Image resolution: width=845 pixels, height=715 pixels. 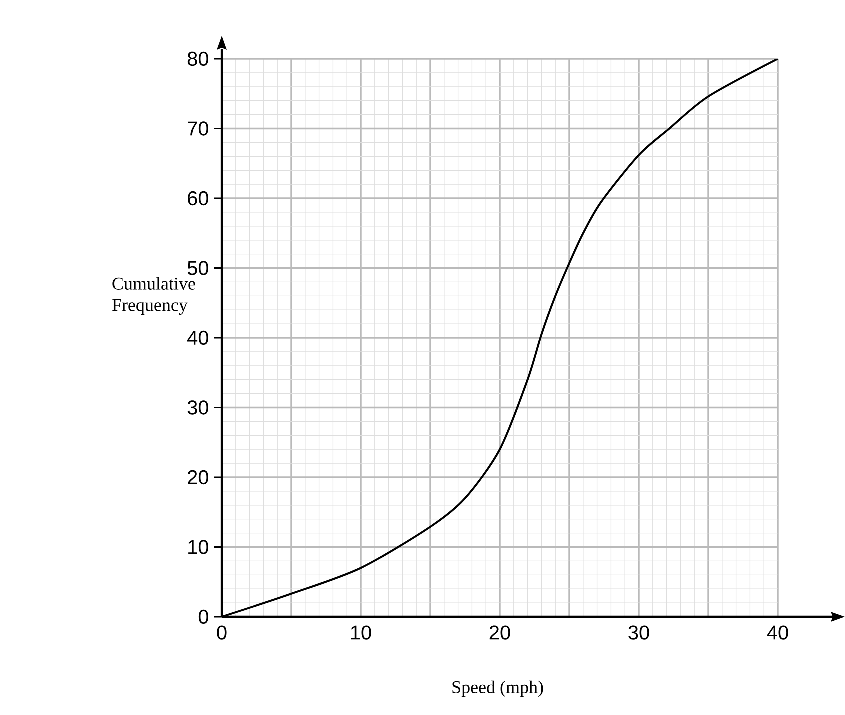 What do you see at coordinates (198, 547) in the screenshot?
I see `y-tick-label: 10` at bounding box center [198, 547].